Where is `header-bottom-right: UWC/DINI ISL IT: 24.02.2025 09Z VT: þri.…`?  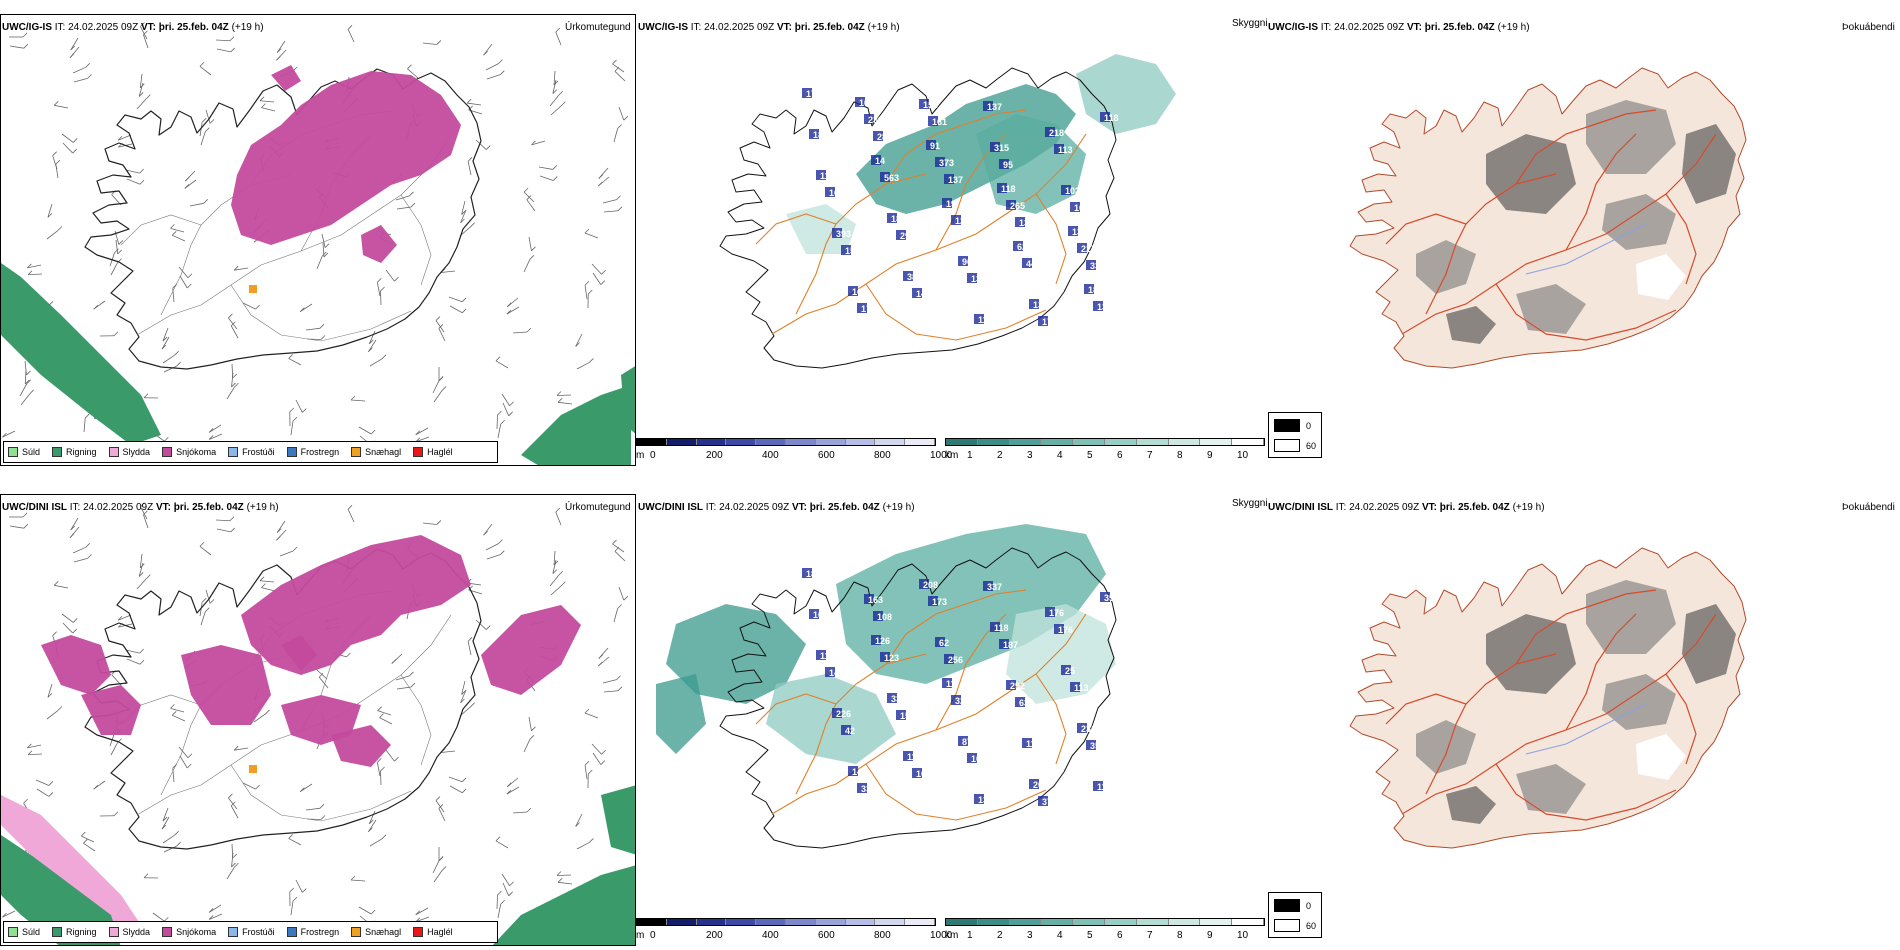
header-bottom-right: UWC/DINI ISL IT: 24.02.2025 09Z VT: þri.… is located at coordinates (1406, 507).